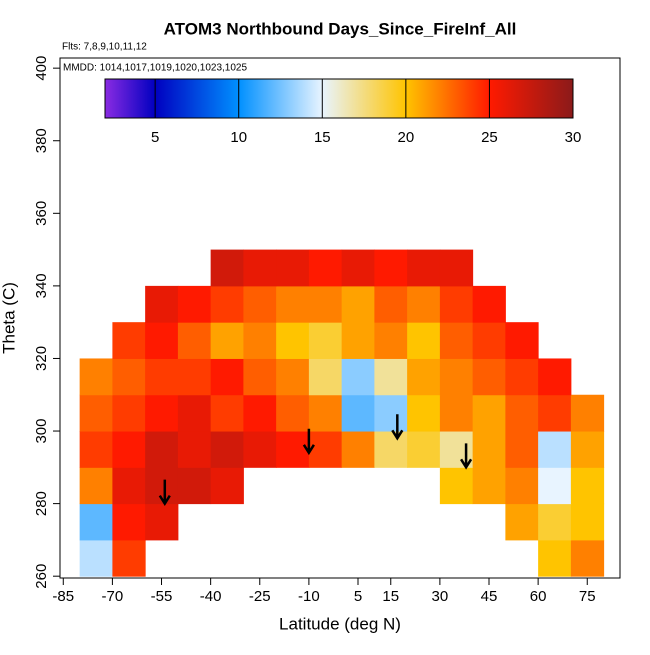 The width and height of the screenshot is (650, 655). What do you see at coordinates (41, 358) in the screenshot?
I see `y-tick-label: 320` at bounding box center [41, 358].